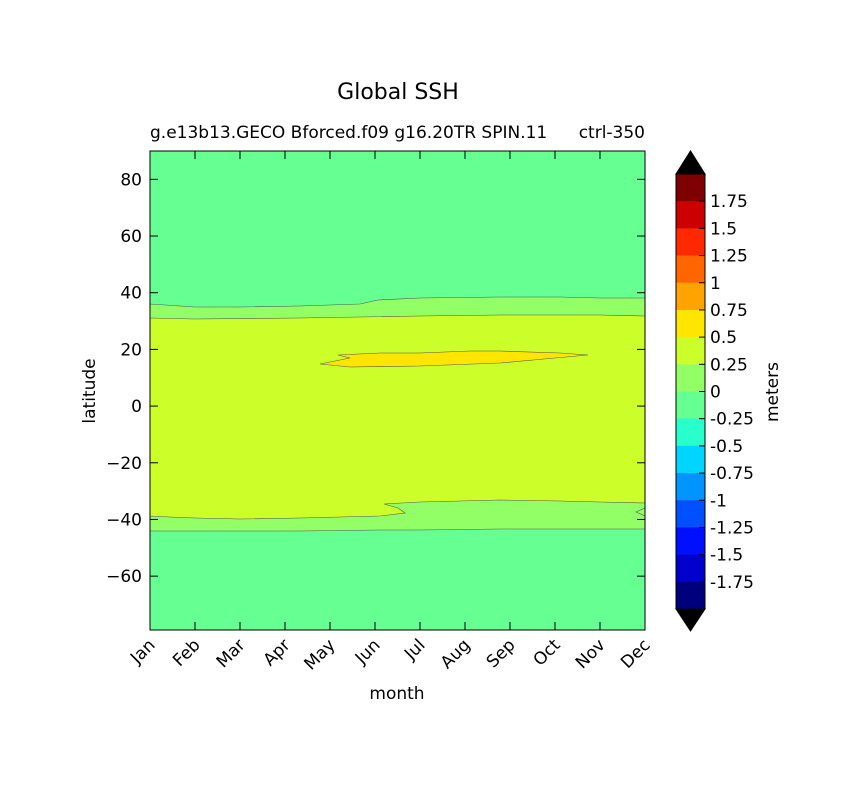 The image size is (864, 787). Describe the element at coordinates (131, 294) in the screenshot. I see `y-tick-label: 40` at that location.